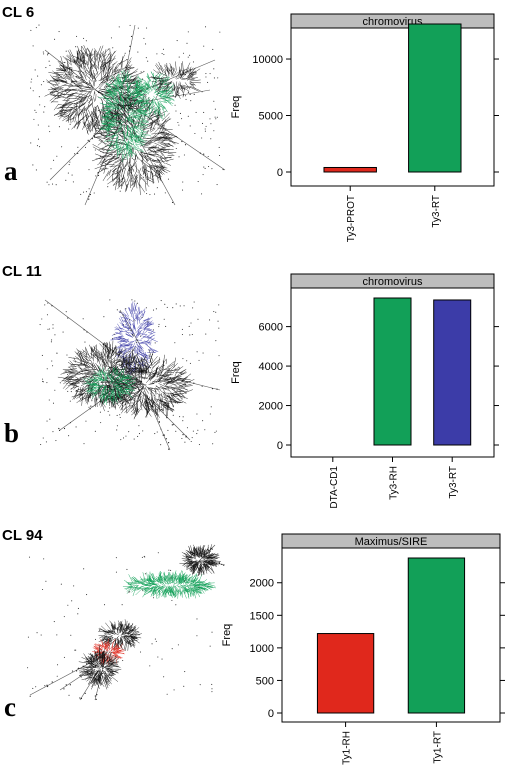 This screenshot has width=507, height=768. What do you see at coordinates (271, 367) in the screenshot?
I see `y-tick-label: 4000` at bounding box center [271, 367].